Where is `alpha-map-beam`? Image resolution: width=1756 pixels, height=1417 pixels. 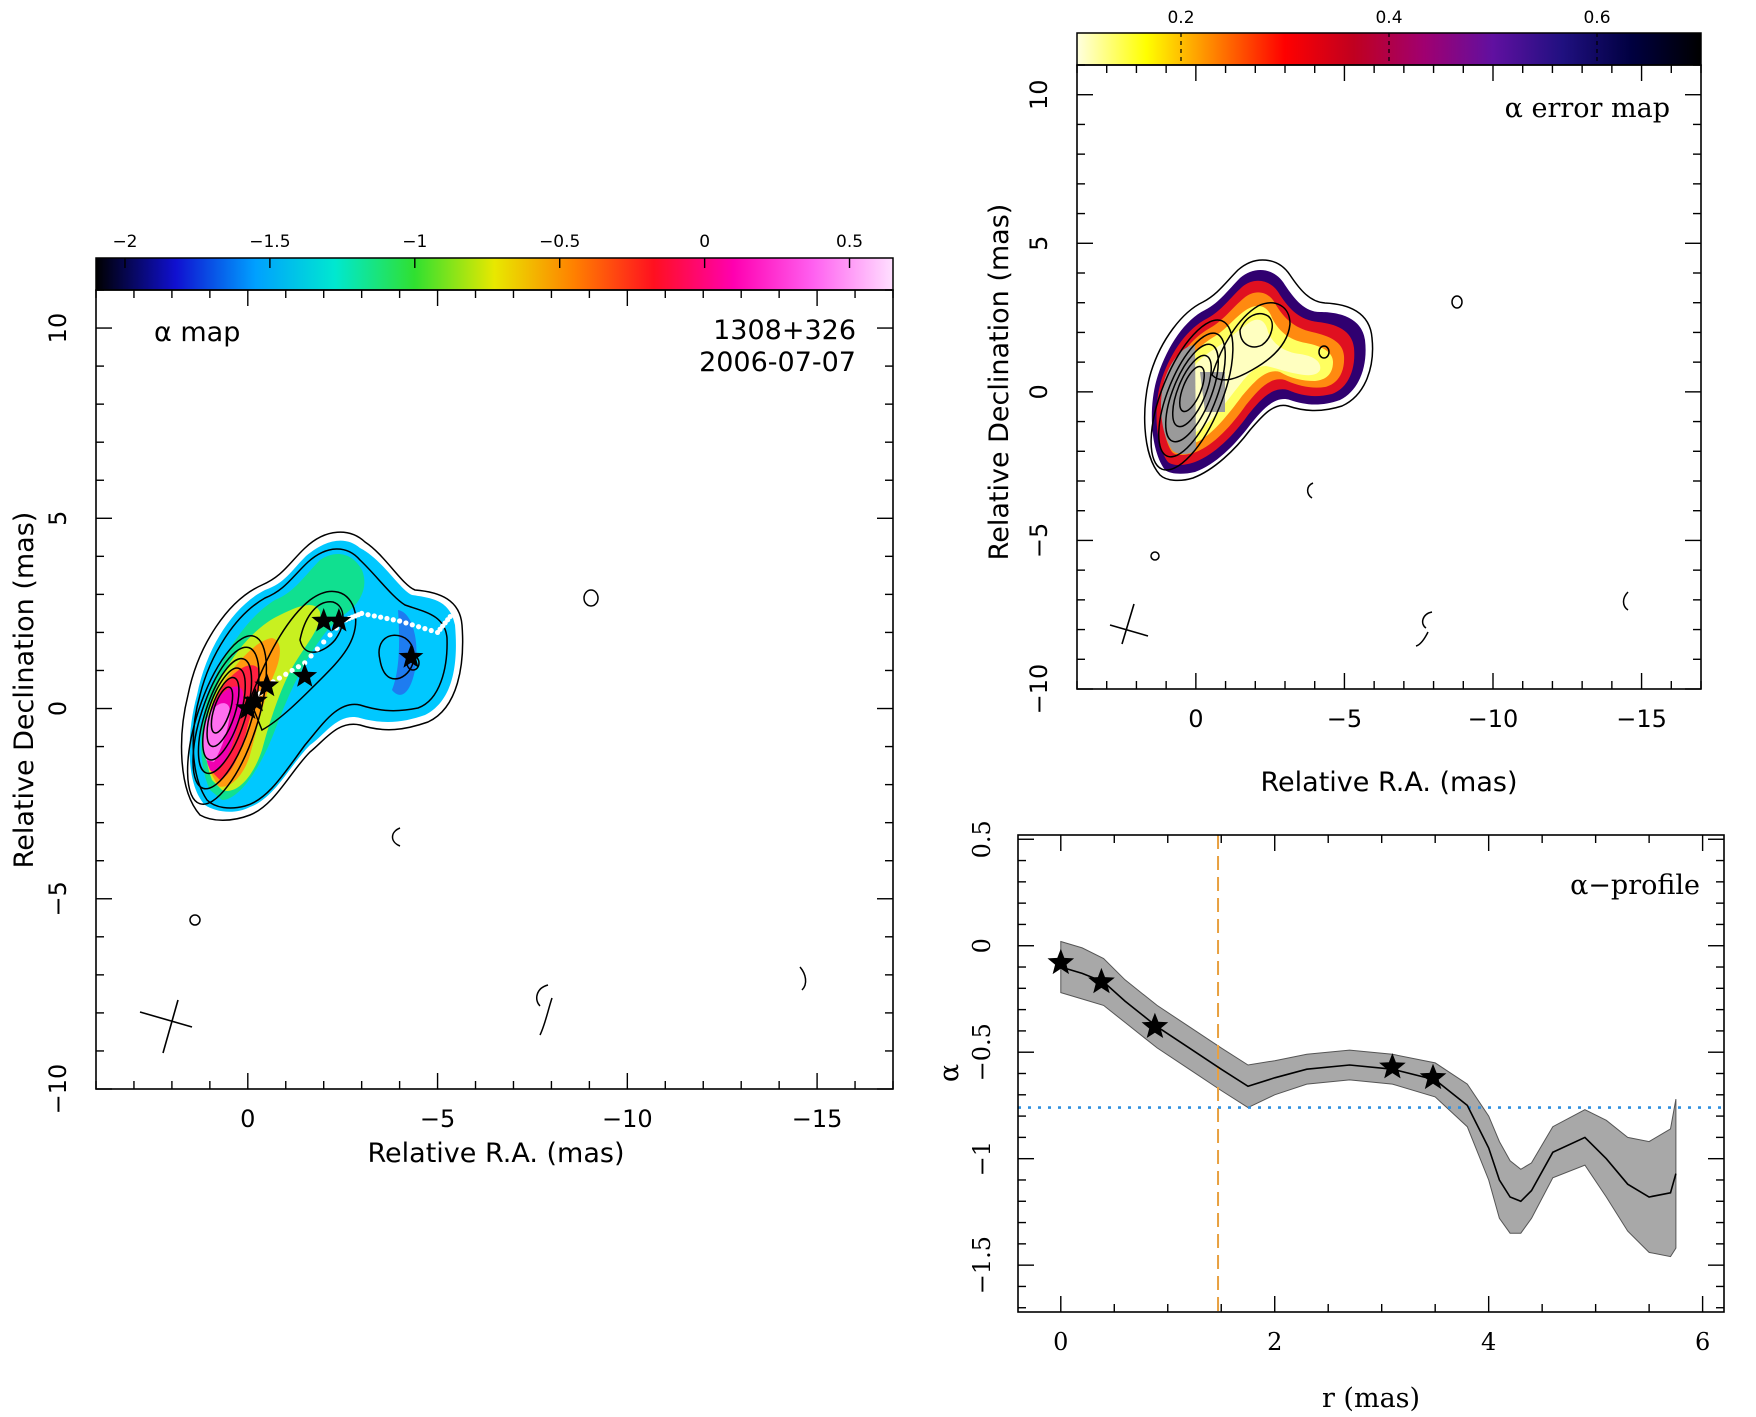
alpha-map-beam is located at coordinates (166, 1026).